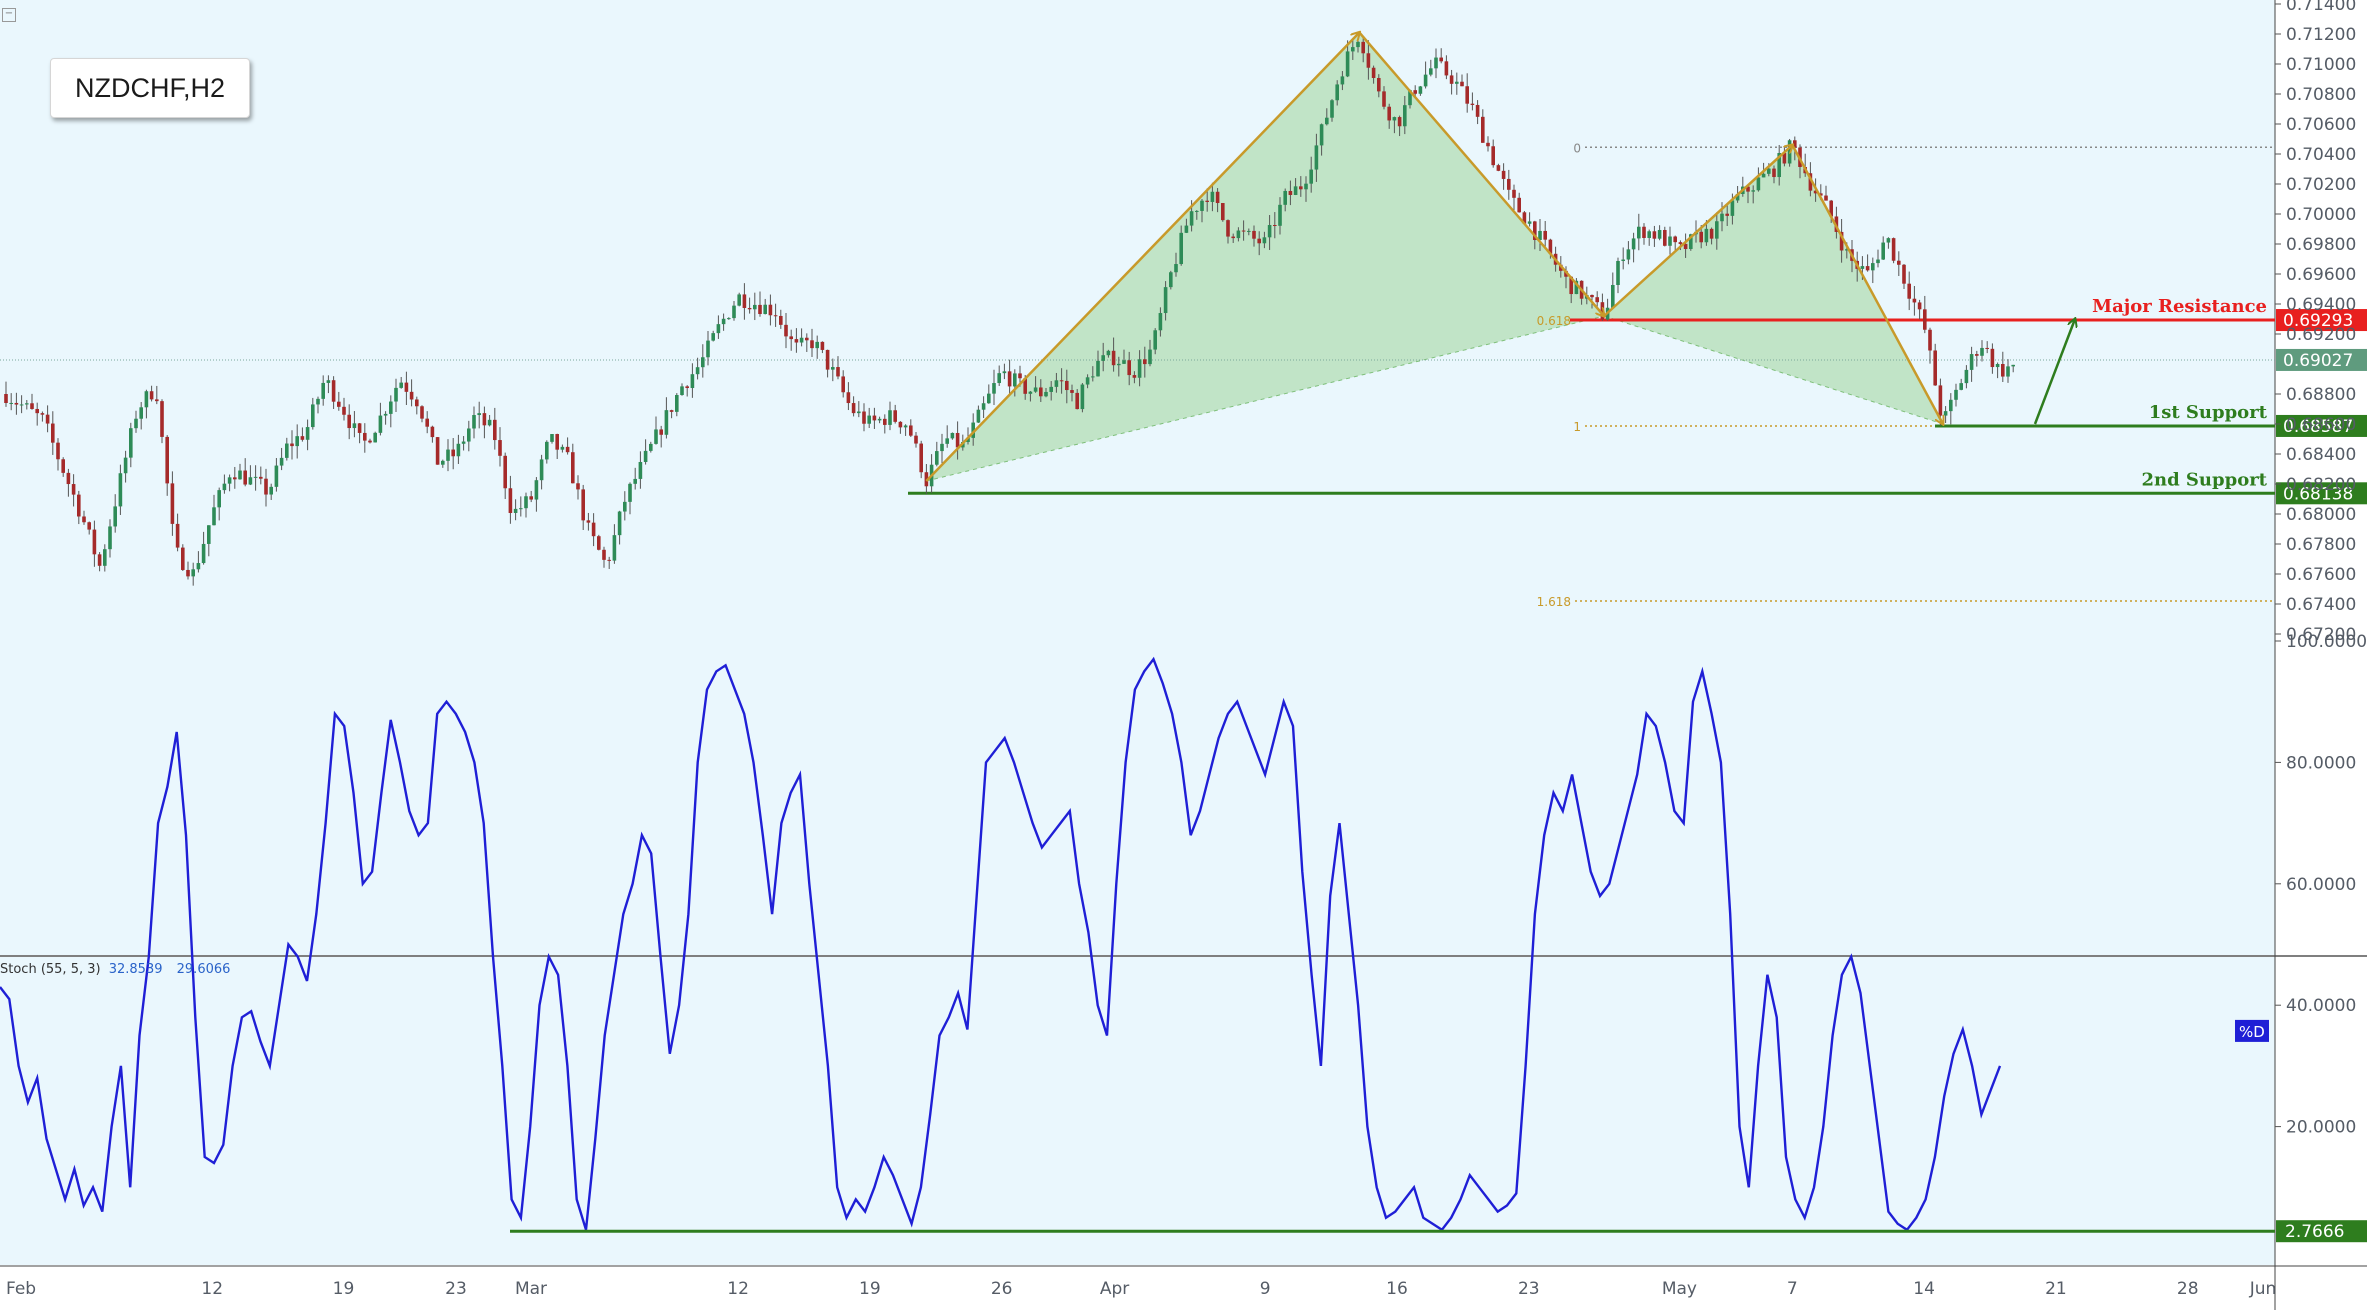 The width and height of the screenshot is (2367, 1315). Describe the element at coordinates (2314, 1232) in the screenshot. I see `stoch-reference-label: 2.7666` at that location.